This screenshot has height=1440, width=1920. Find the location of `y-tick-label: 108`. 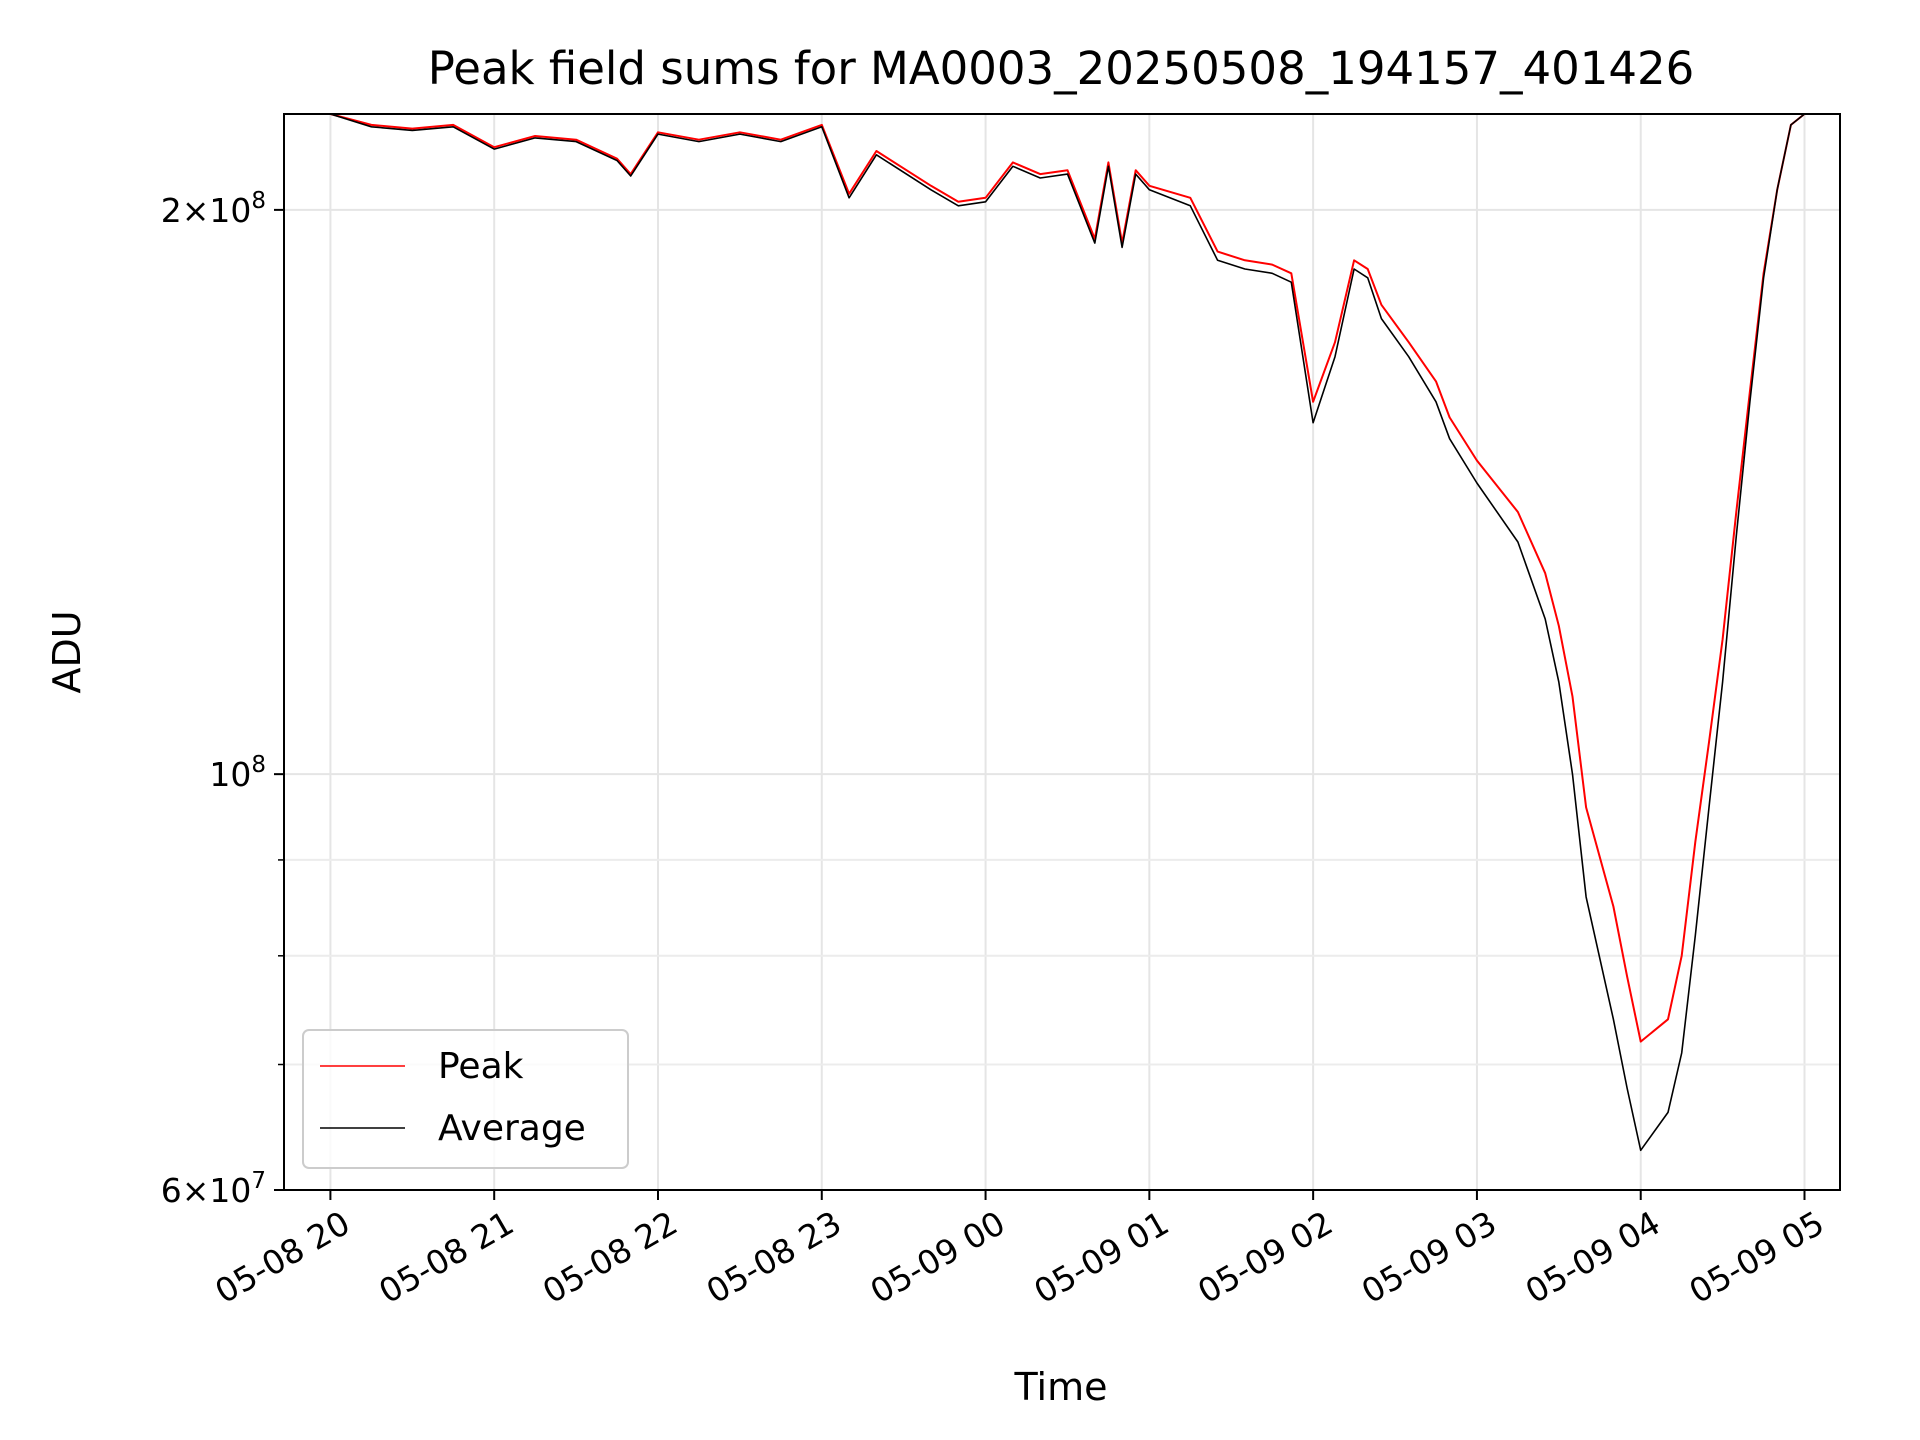

y-tick-label: 108 is located at coordinates (237, 773).